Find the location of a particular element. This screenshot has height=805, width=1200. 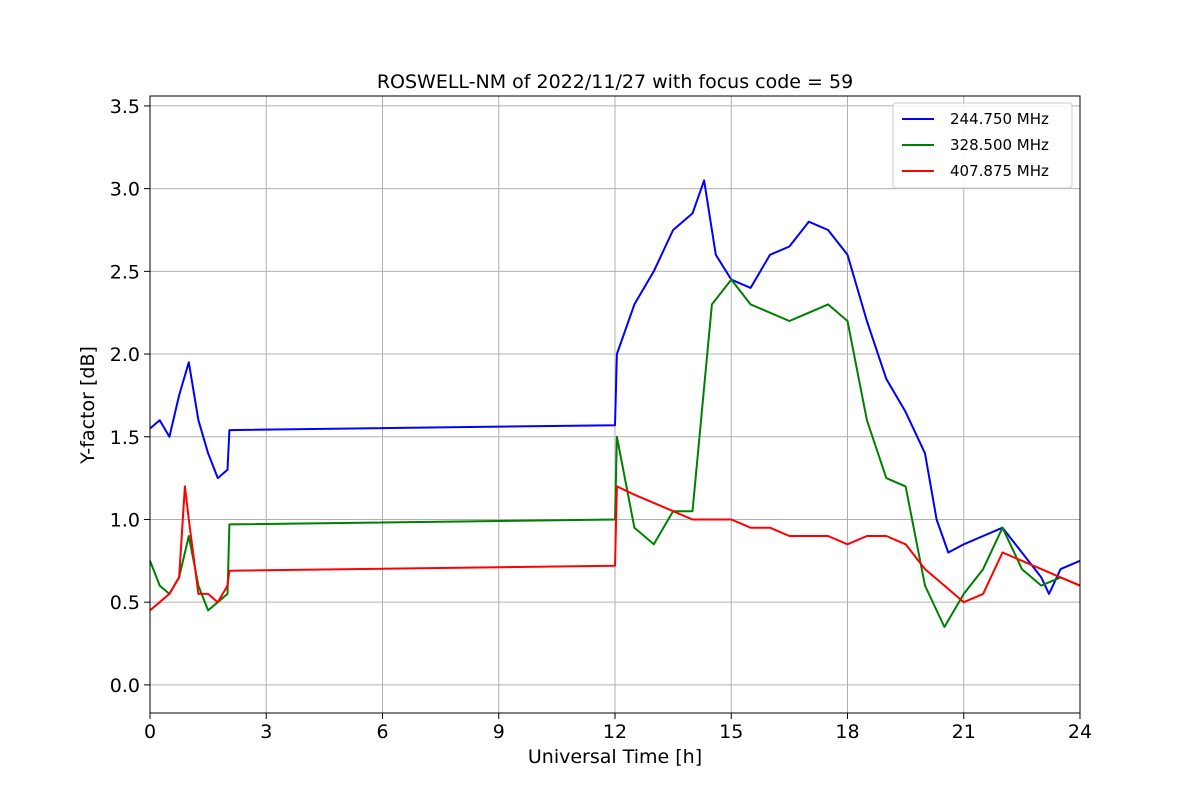

y-tick-label: 1.0 is located at coordinates (125, 520).